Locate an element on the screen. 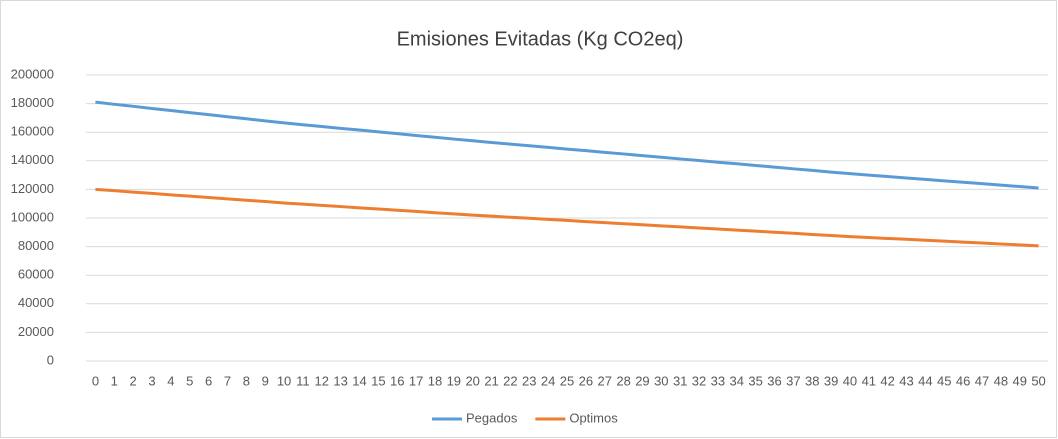 The image size is (1058, 439). y-tick-label: 60000 is located at coordinates (36, 274).